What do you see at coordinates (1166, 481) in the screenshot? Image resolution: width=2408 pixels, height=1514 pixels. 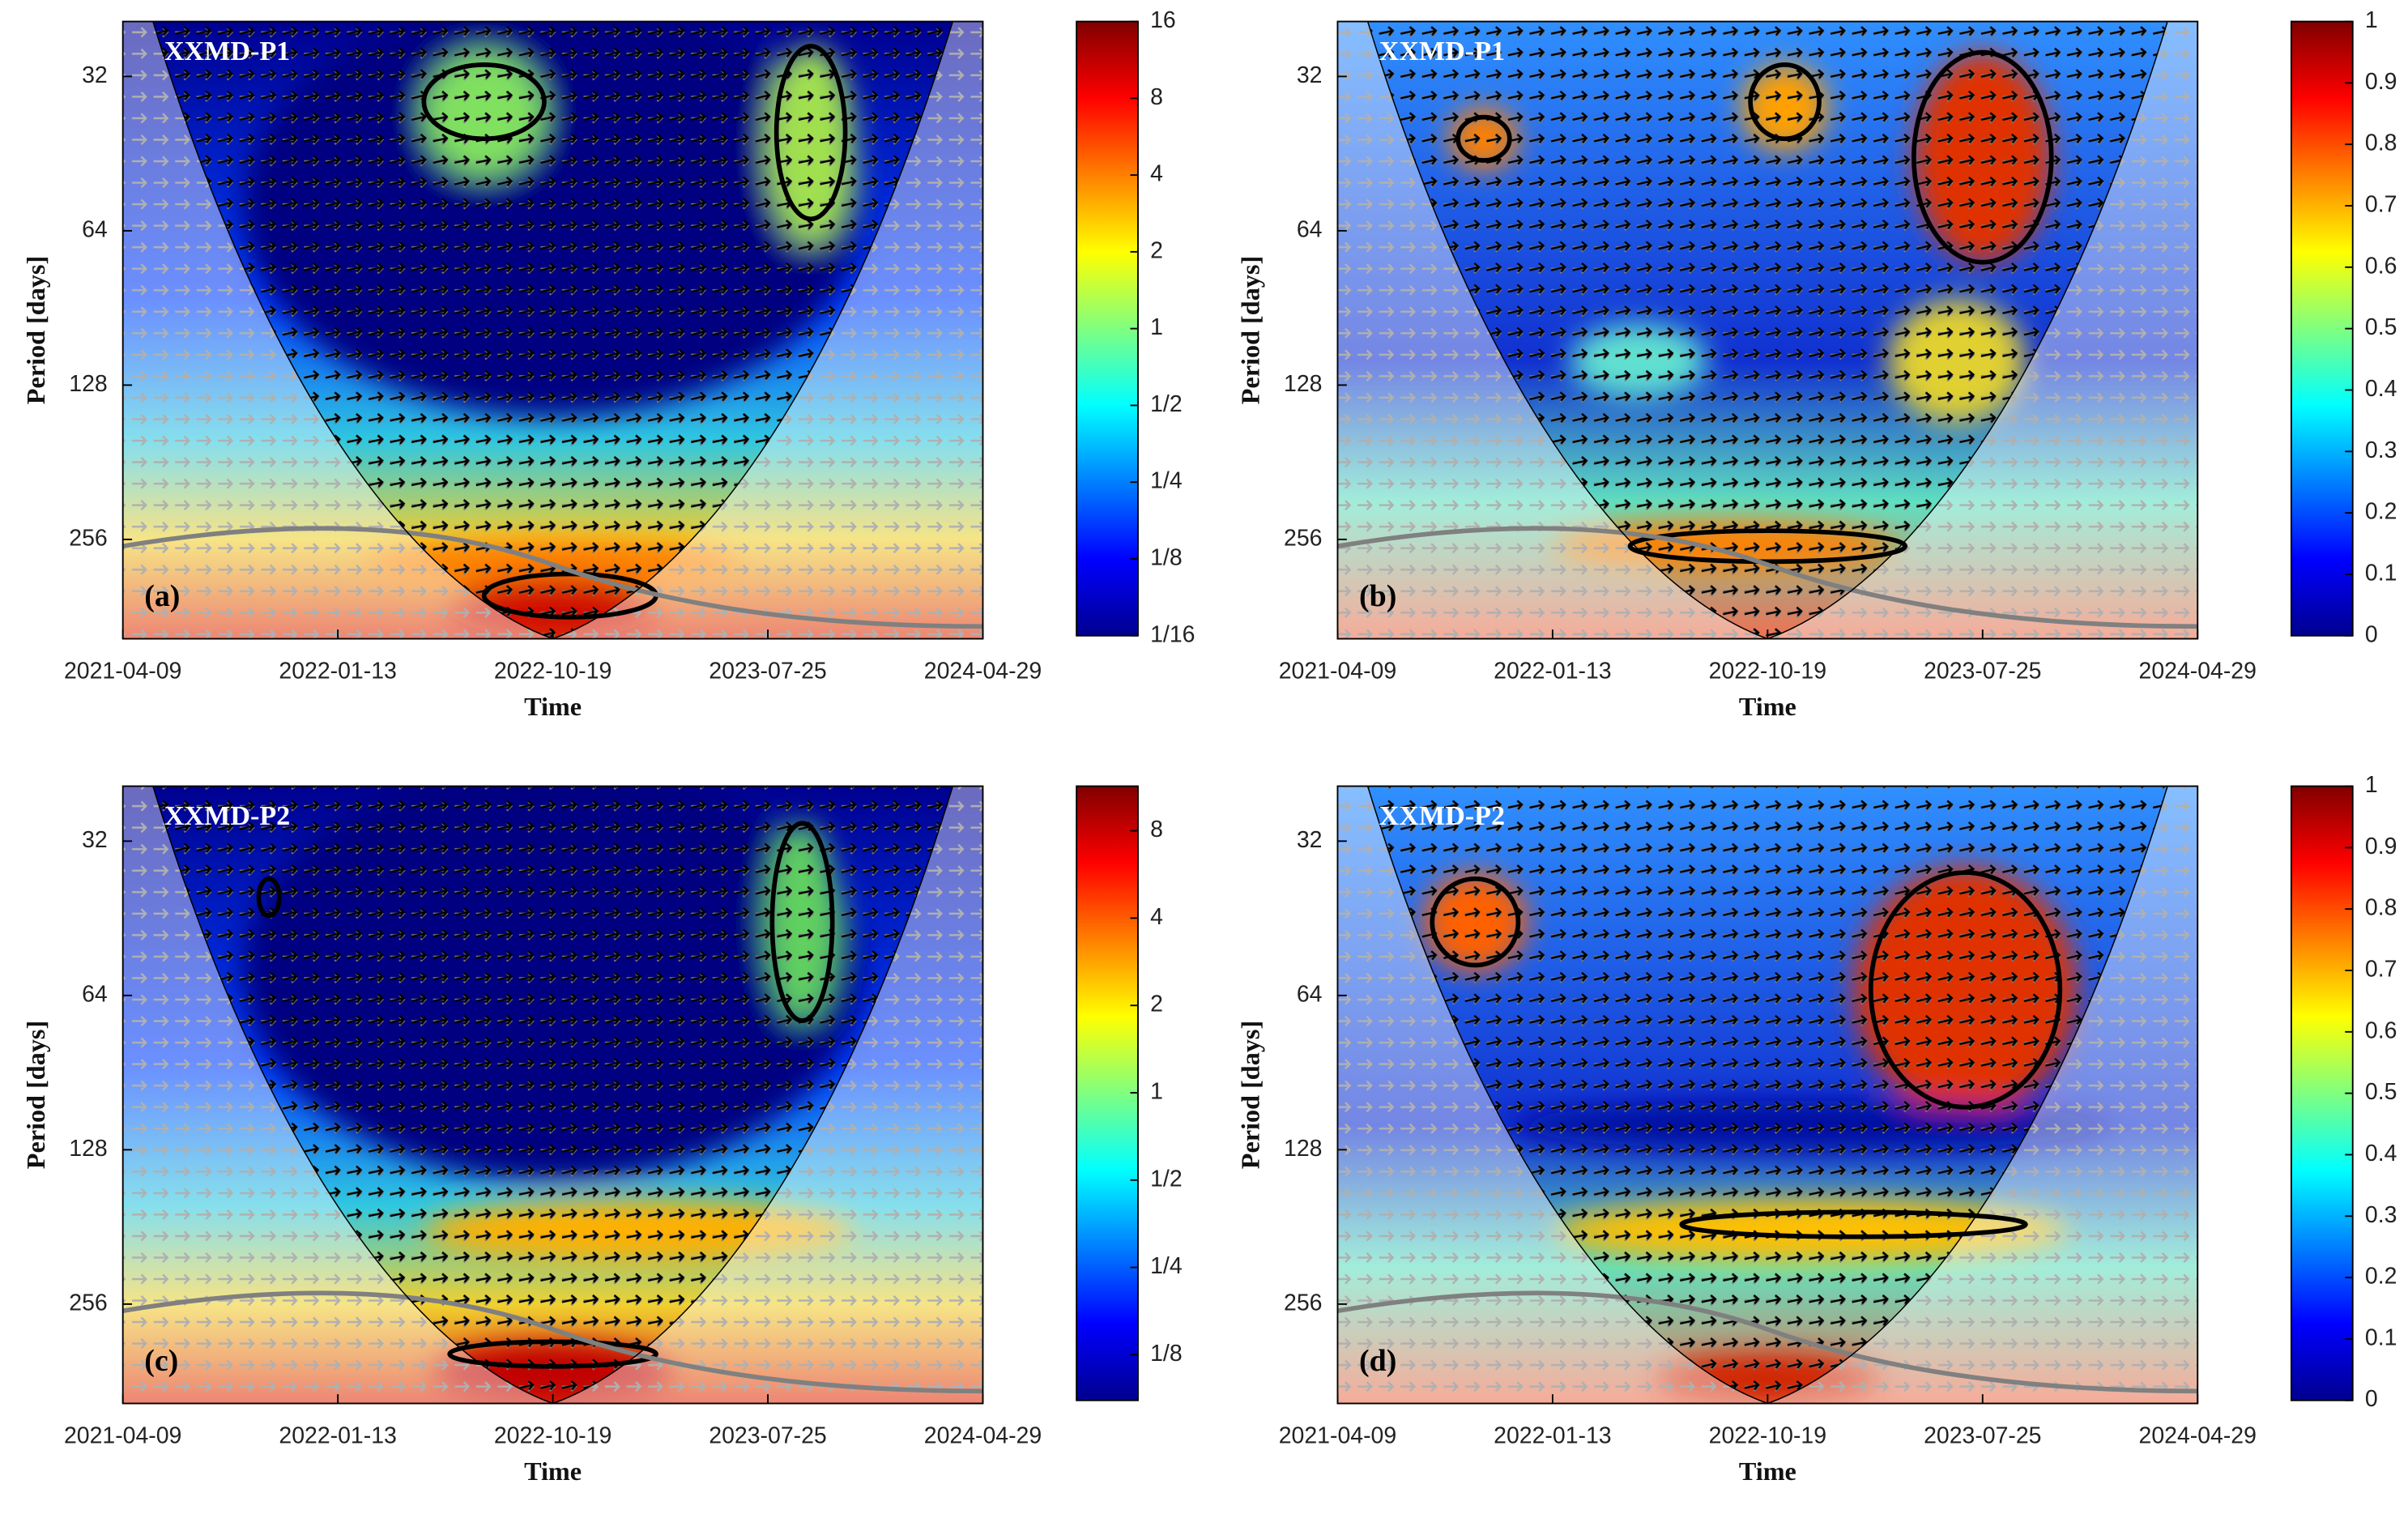 I see `colorbar-tick-label: 1/4` at bounding box center [1166, 481].